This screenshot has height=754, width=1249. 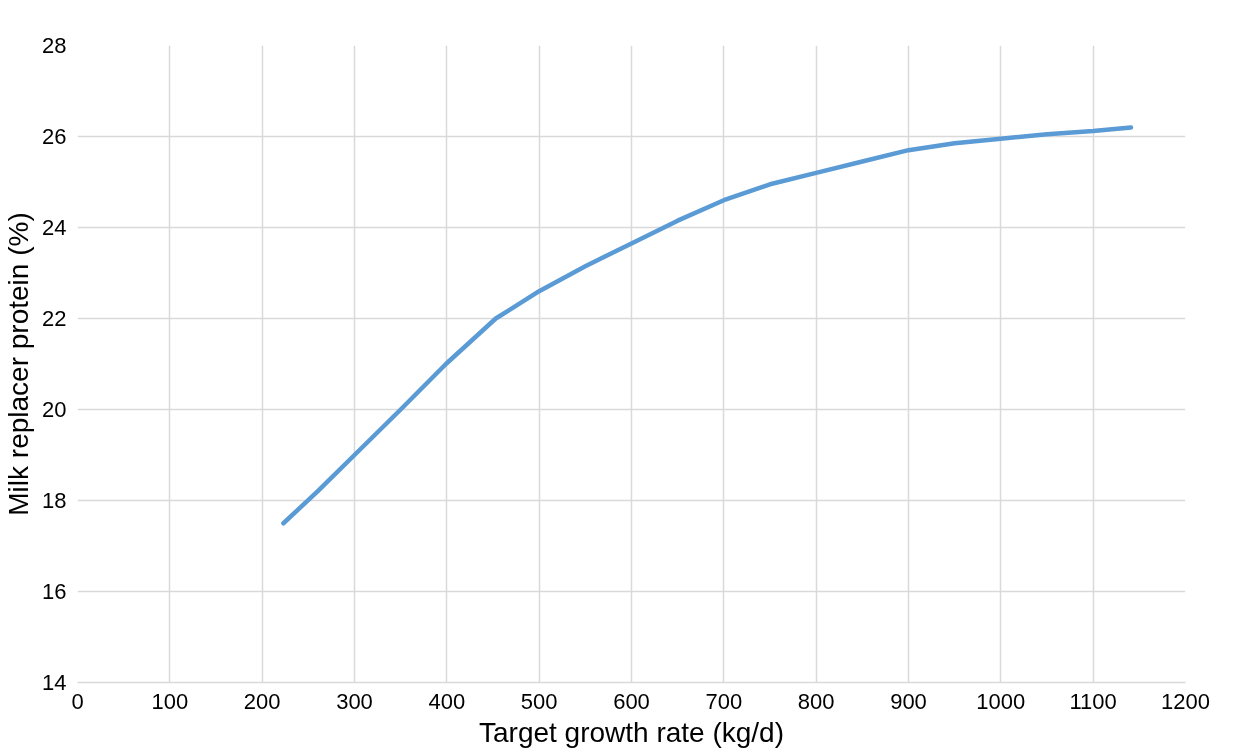 I want to click on x-tick-label: 800, so click(x=816, y=701).